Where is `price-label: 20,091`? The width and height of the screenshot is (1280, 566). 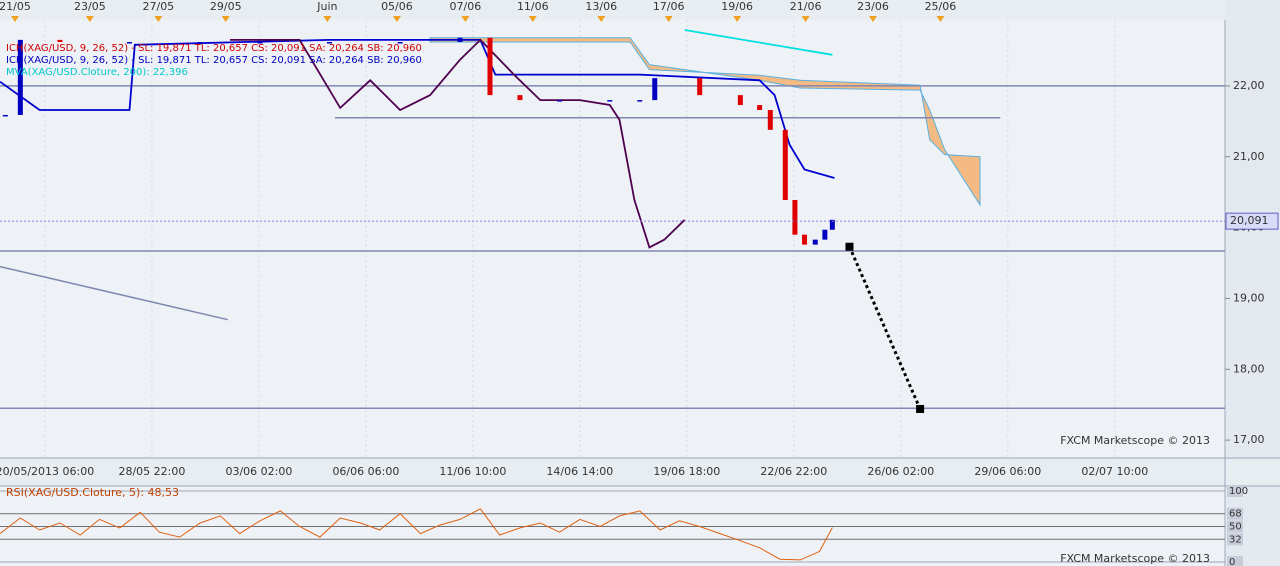 price-label: 20,091 is located at coordinates (1249, 220).